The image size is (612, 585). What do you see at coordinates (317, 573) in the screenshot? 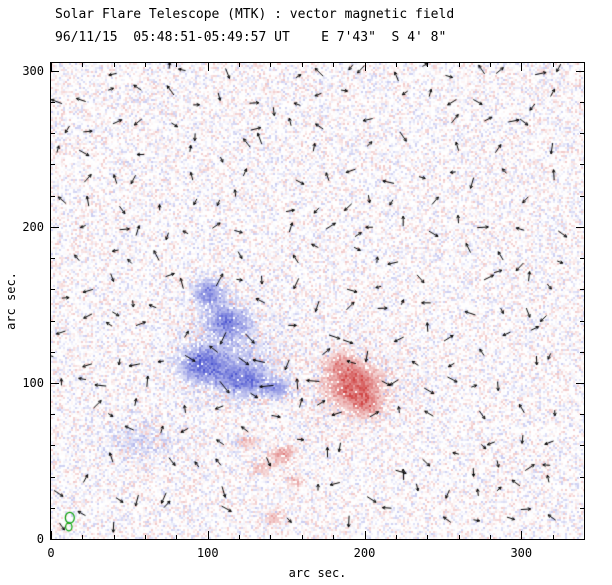
I see `x-axis-label: arc sec.` at bounding box center [317, 573].